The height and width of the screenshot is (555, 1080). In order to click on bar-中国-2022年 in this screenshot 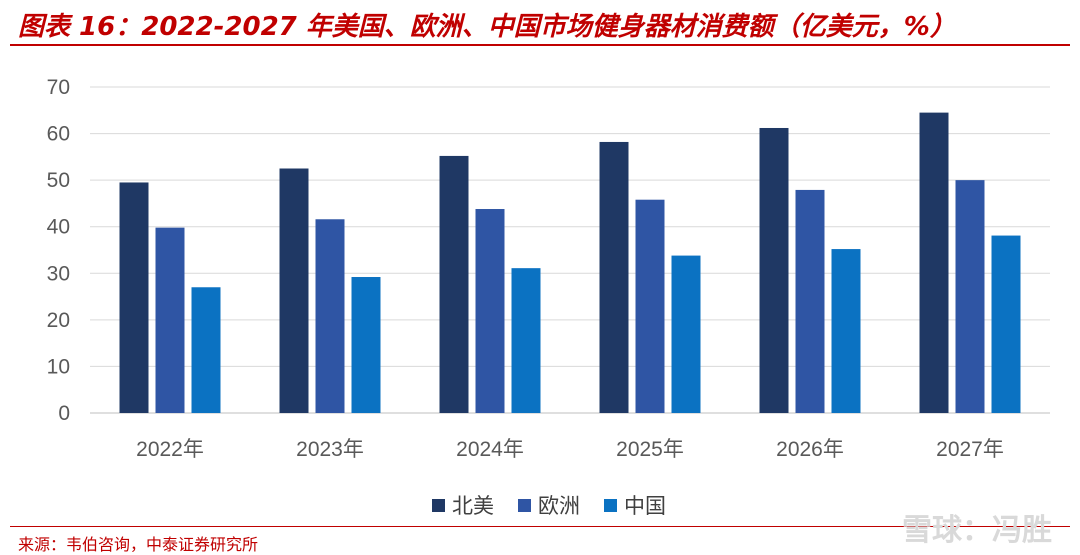, I will do `click(206, 350)`.